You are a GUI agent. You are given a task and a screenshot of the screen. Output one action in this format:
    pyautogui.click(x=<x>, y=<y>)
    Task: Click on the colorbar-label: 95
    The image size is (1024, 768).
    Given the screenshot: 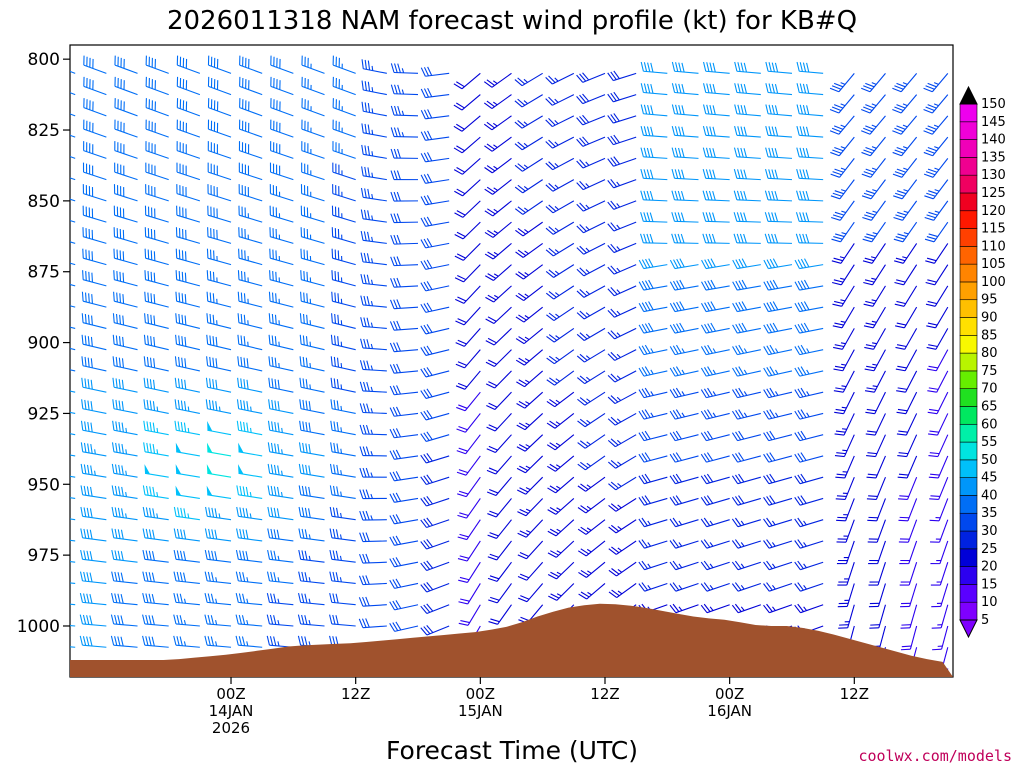 What is the action you would take?
    pyautogui.click(x=989, y=300)
    